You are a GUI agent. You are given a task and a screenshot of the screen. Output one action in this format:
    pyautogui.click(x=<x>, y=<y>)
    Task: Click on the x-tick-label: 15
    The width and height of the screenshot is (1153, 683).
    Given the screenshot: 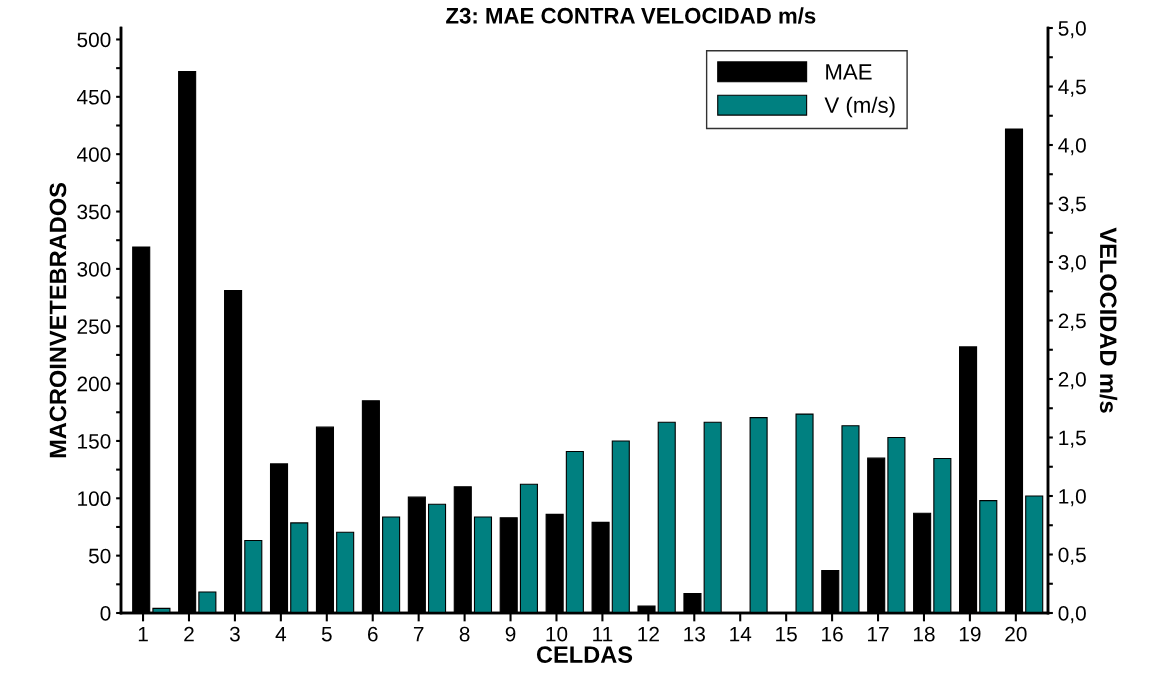 What is the action you would take?
    pyautogui.click(x=786, y=634)
    